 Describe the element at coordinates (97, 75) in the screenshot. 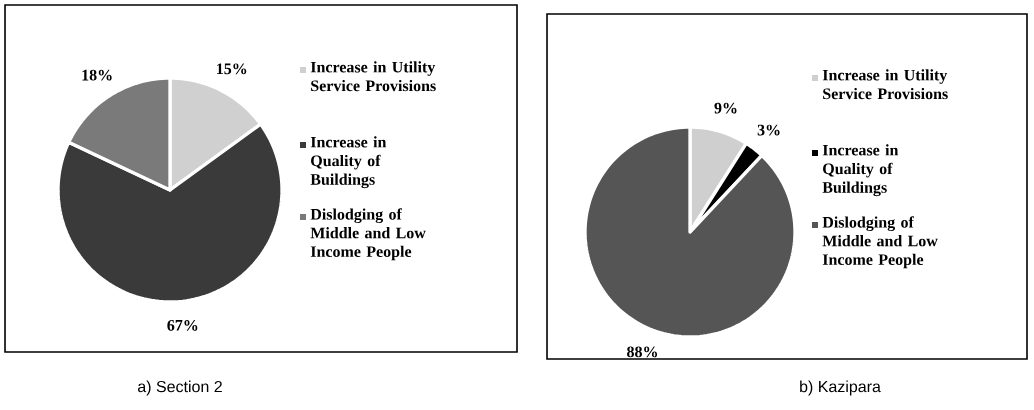

I see `data-label: 18%` at that location.